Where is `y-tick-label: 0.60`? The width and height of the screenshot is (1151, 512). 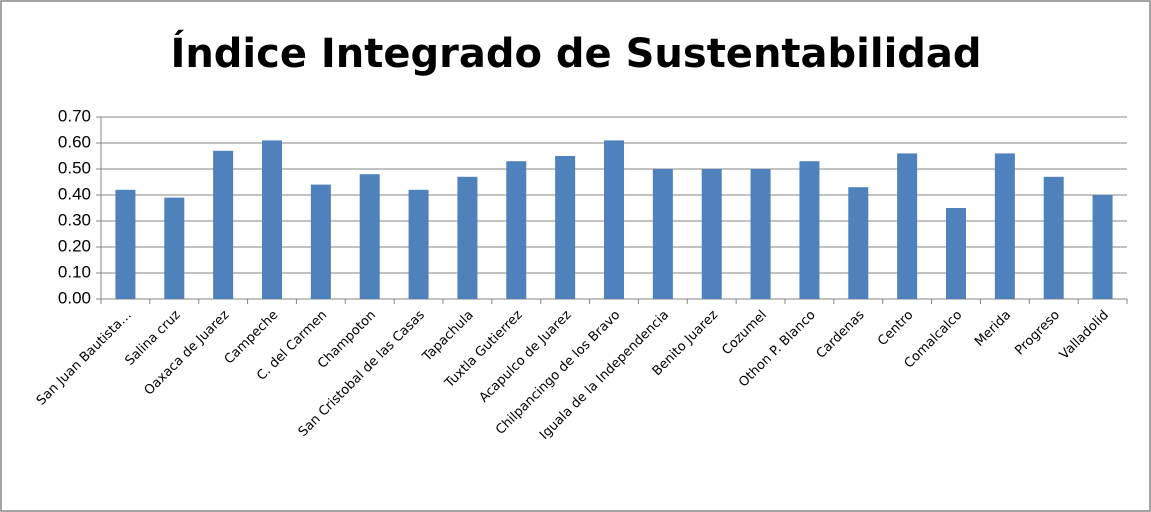 y-tick-label: 0.60 is located at coordinates (74, 141).